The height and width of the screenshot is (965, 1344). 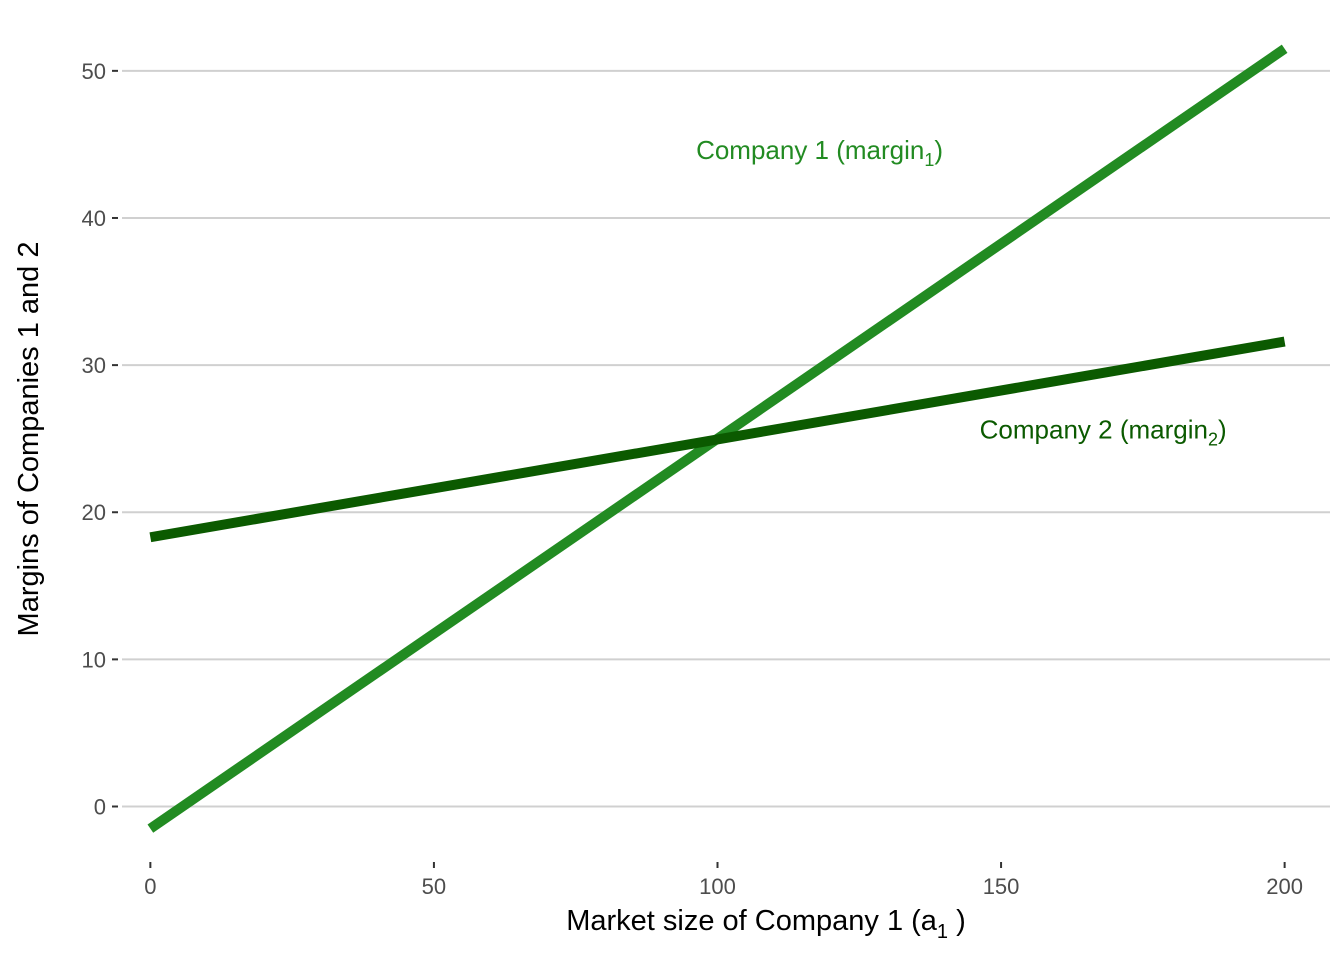 What do you see at coordinates (94, 71) in the screenshot?
I see `y-tick-label: 50` at bounding box center [94, 71].